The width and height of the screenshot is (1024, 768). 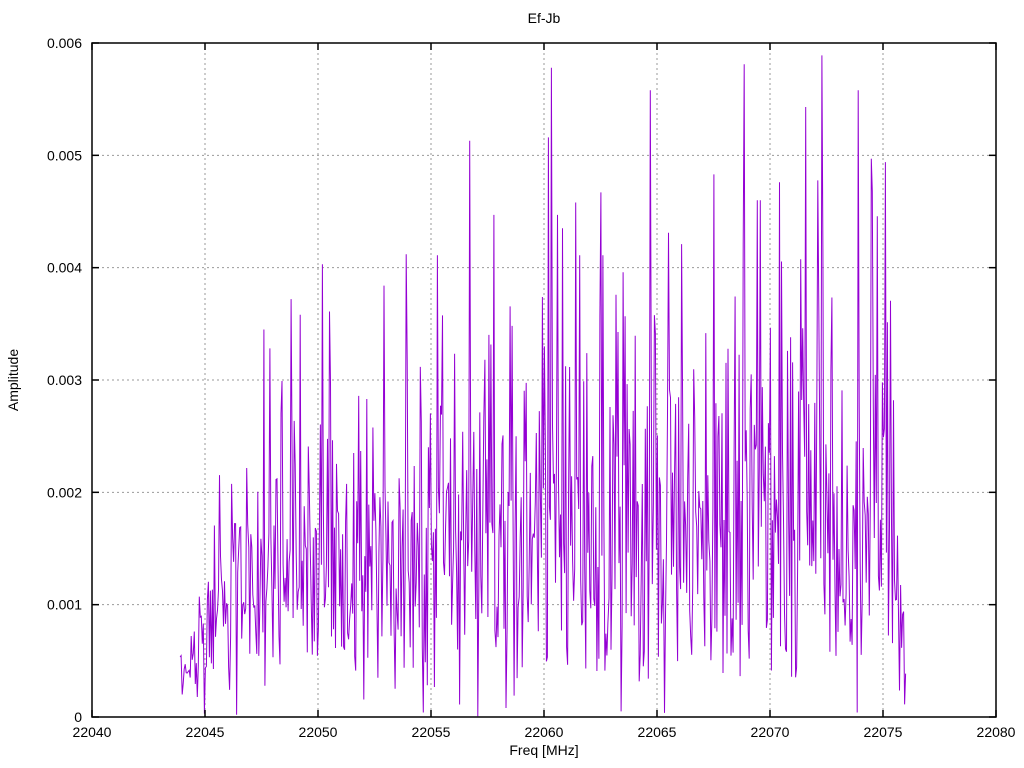 What do you see at coordinates (64, 380) in the screenshot?
I see `y-tick-label: 0.003` at bounding box center [64, 380].